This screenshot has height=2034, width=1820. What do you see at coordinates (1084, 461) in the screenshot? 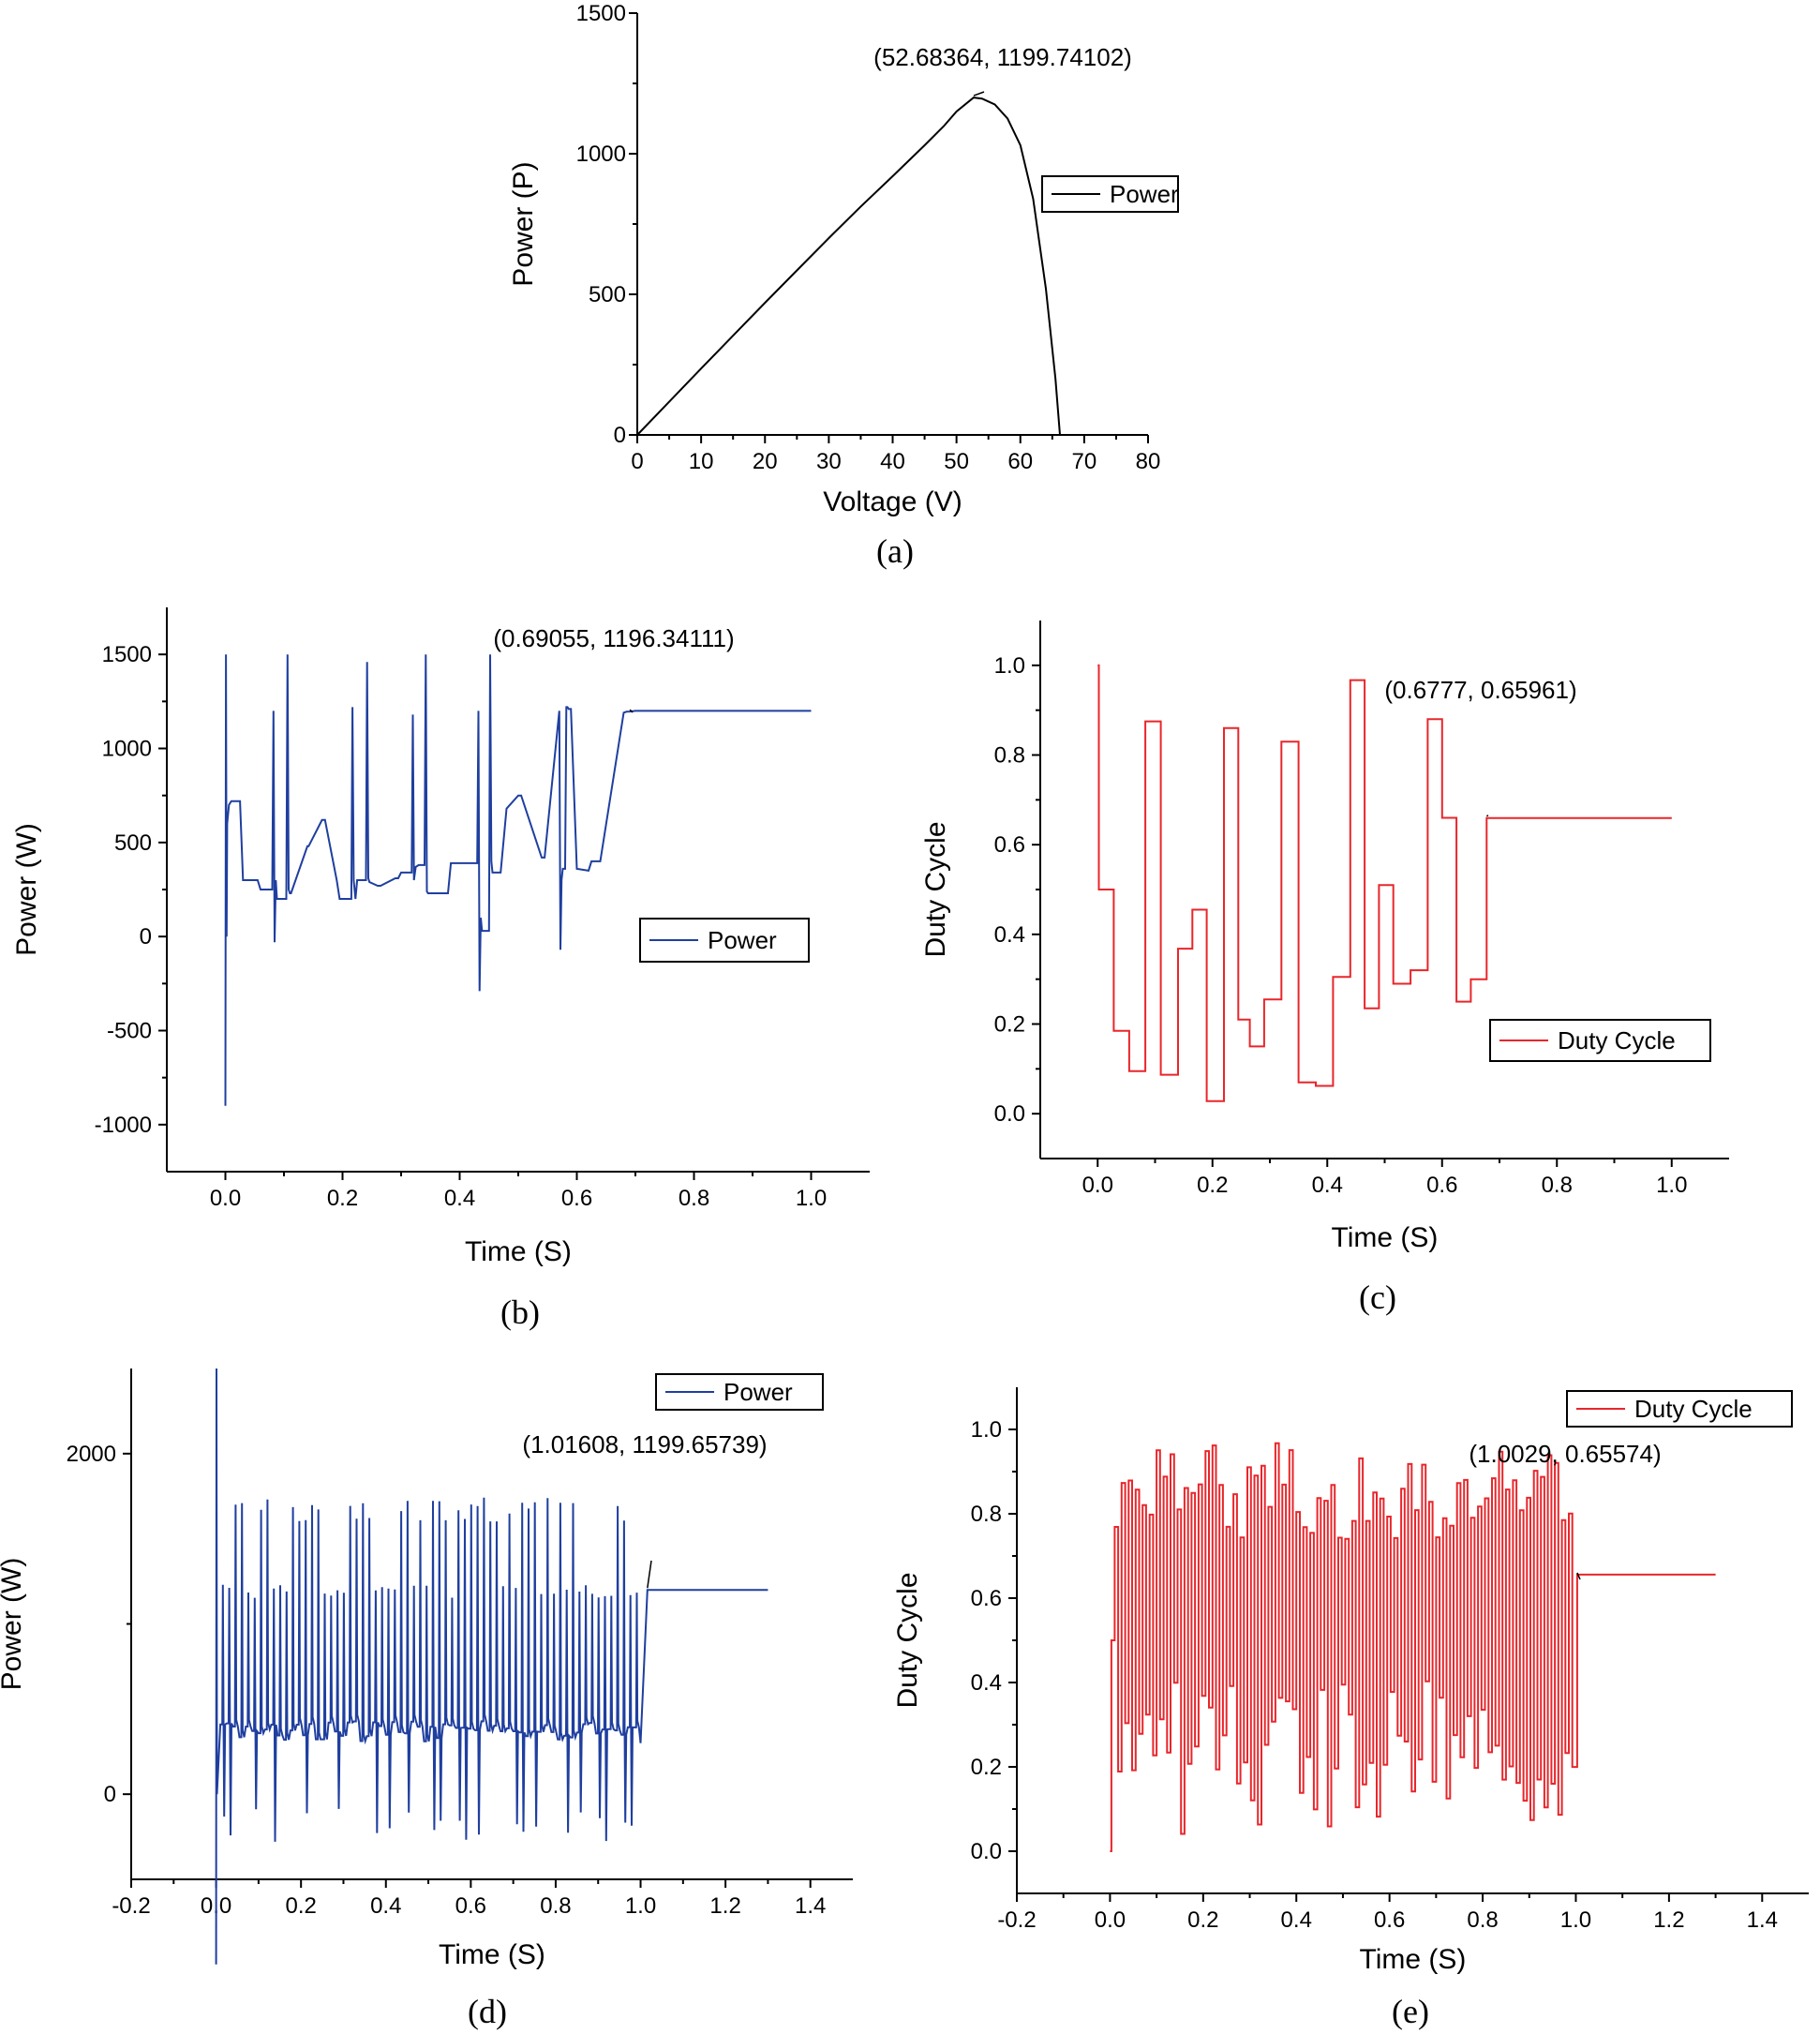
I see `x-tick-label: 70` at bounding box center [1084, 461].